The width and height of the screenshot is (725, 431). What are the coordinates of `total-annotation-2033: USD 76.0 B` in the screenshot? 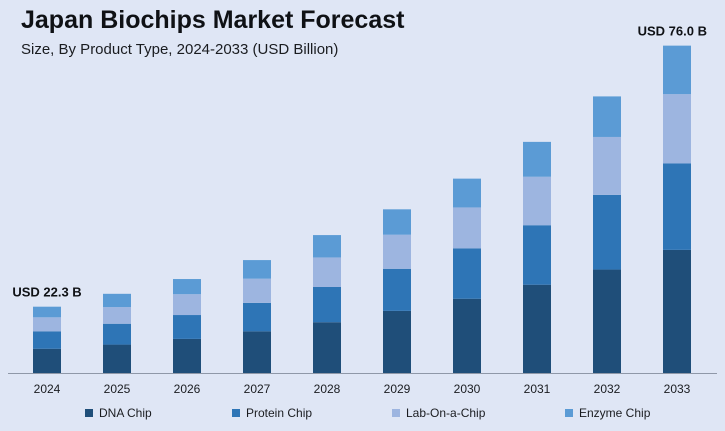 It's located at (672, 31).